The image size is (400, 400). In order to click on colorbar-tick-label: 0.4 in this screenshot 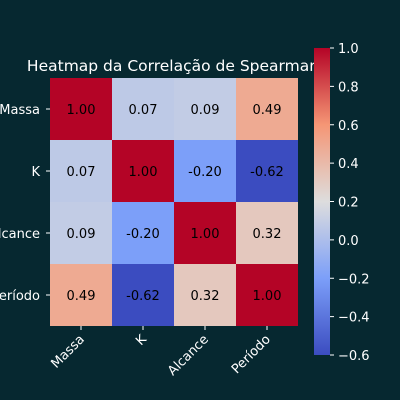, I will do `click(348, 164)`.